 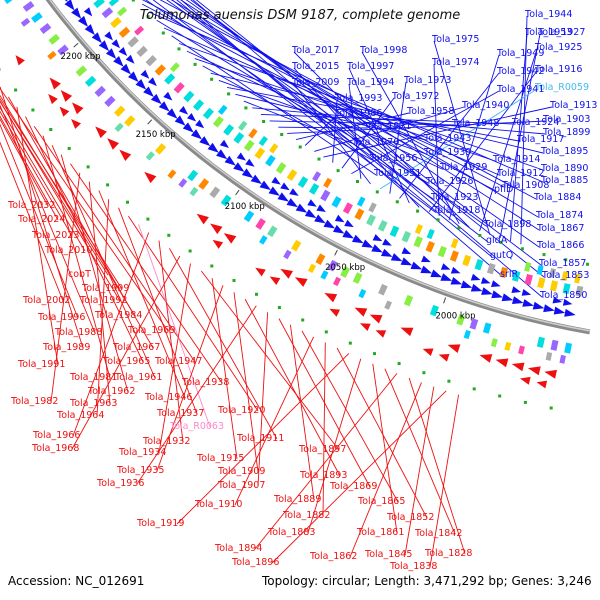 What do you see at coordinates (120, 483) in the screenshot?
I see `reverse-gene-label: Tola_1936` at bounding box center [120, 483].